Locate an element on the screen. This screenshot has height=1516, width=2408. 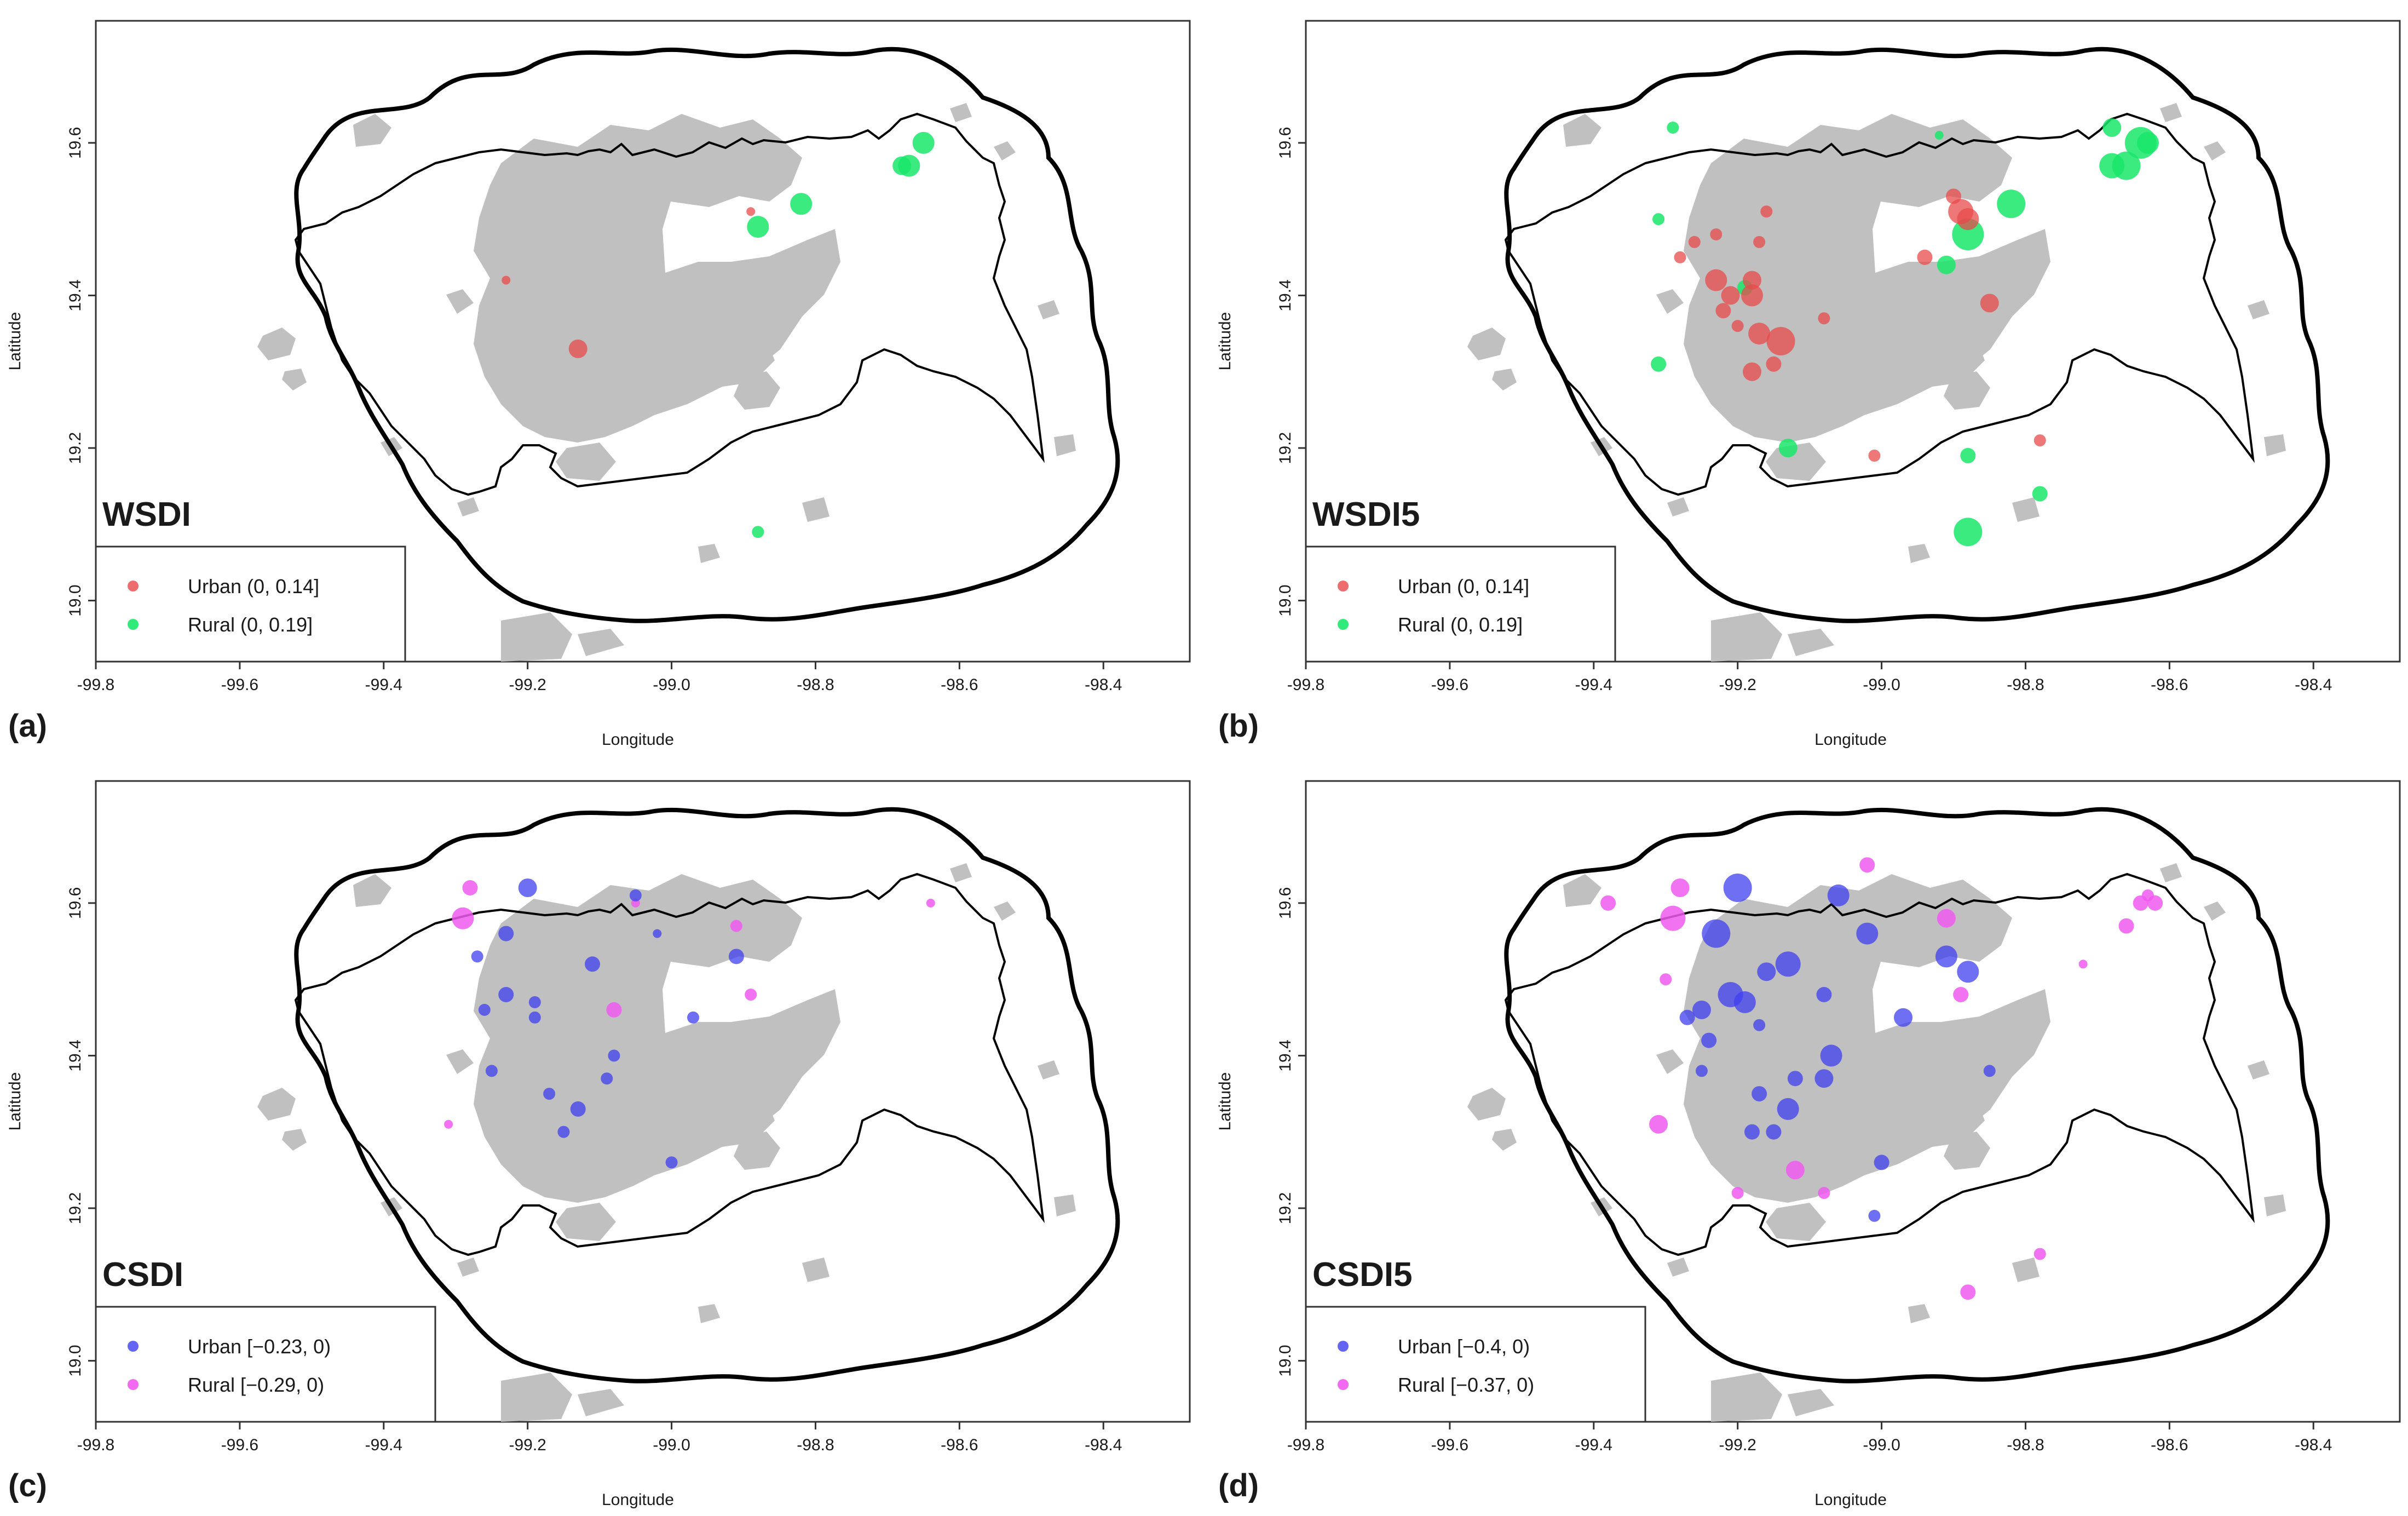
y-axis-label: Latitude is located at coordinates (15, 342).